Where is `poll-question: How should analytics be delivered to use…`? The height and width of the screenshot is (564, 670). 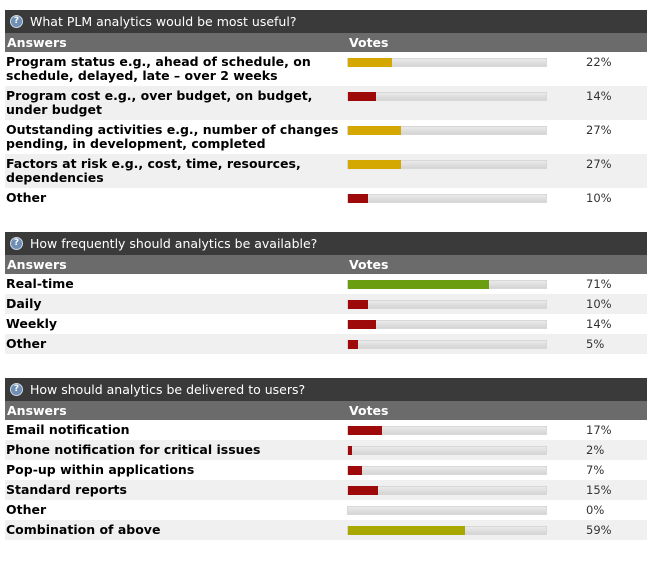
poll-question: How should analytics be delivered to use… is located at coordinates (168, 389).